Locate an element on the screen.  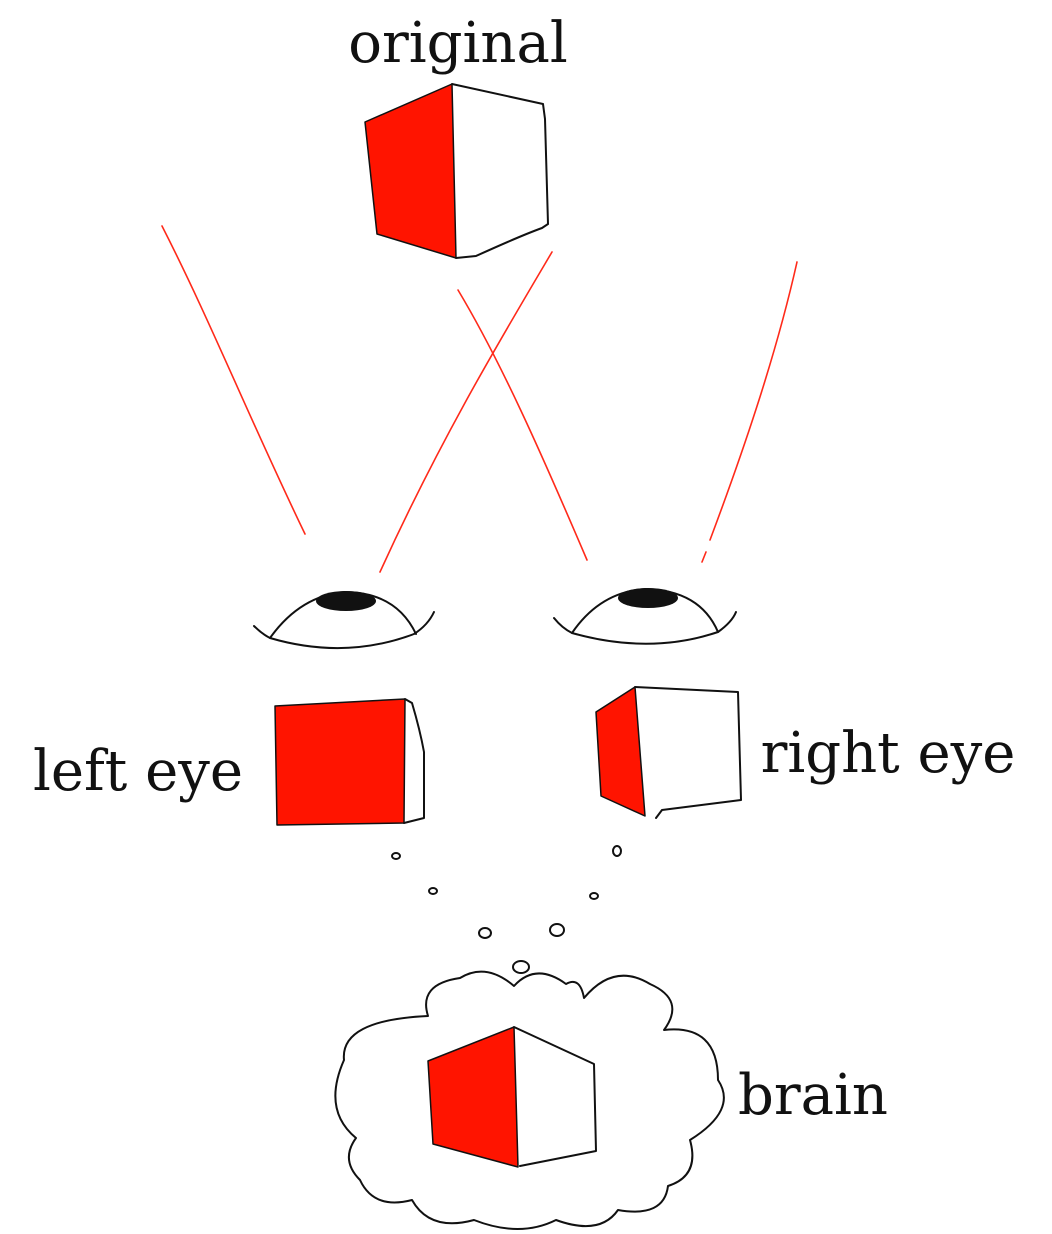
right-eye-icon is located at coordinates (645, 616).